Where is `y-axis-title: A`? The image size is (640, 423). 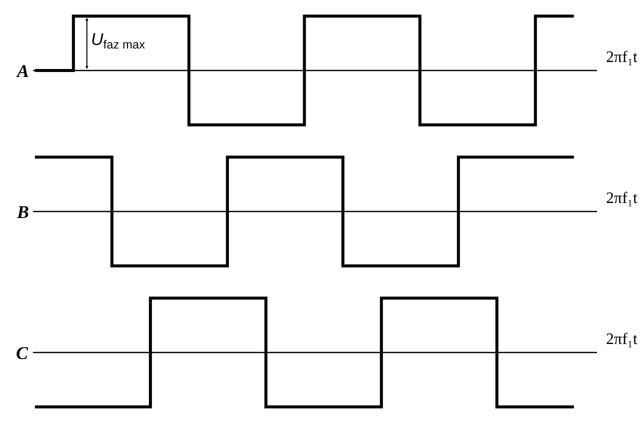 y-axis-title: A is located at coordinates (23, 71).